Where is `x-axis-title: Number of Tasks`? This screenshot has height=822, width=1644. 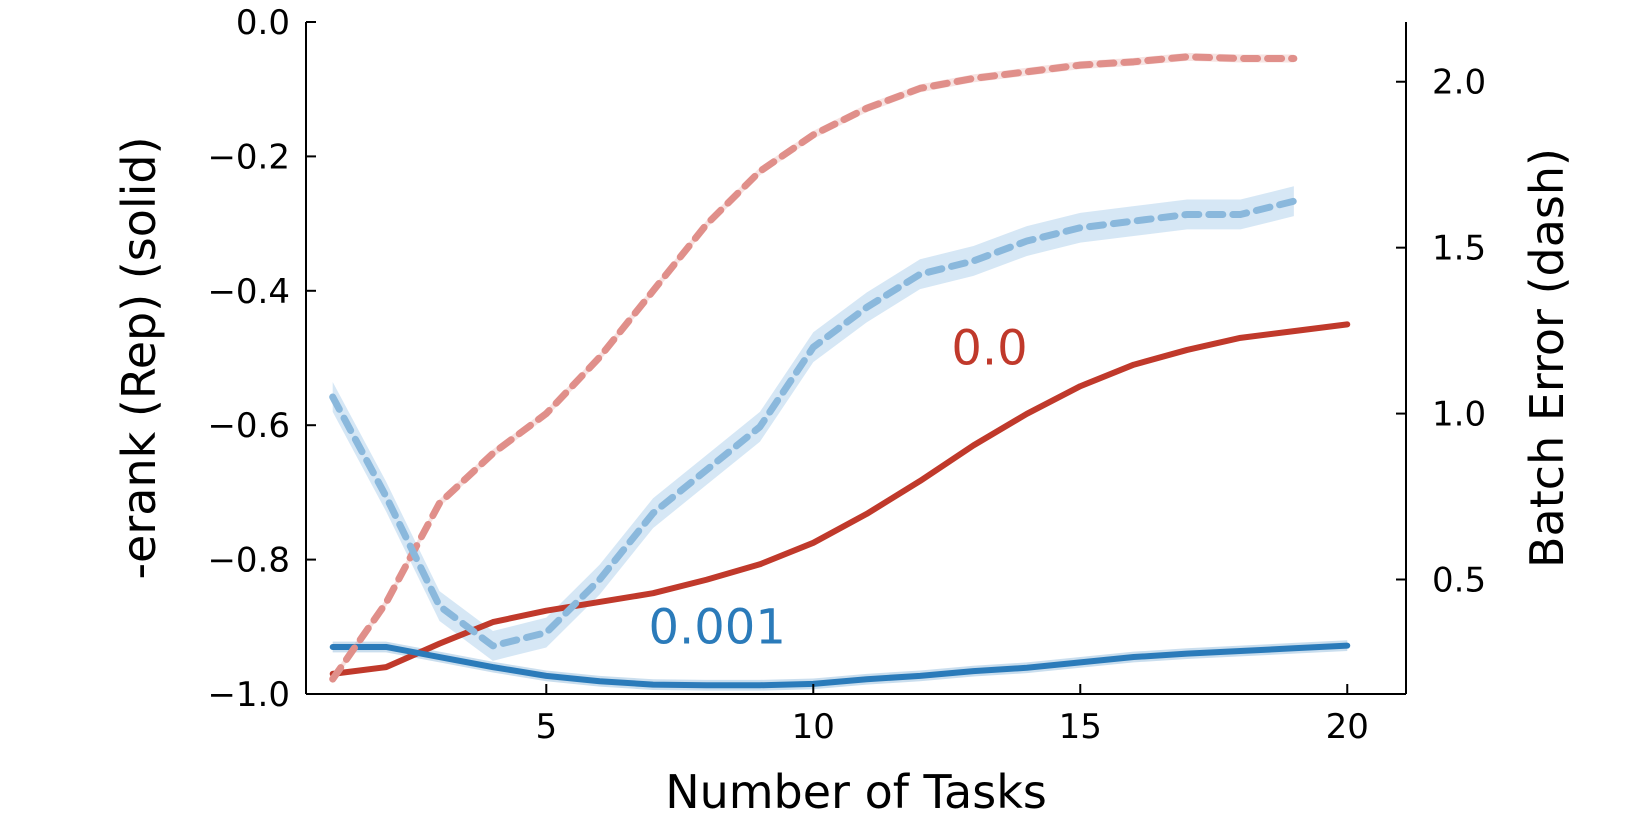
x-axis-title: Number of Tasks is located at coordinates (856, 792).